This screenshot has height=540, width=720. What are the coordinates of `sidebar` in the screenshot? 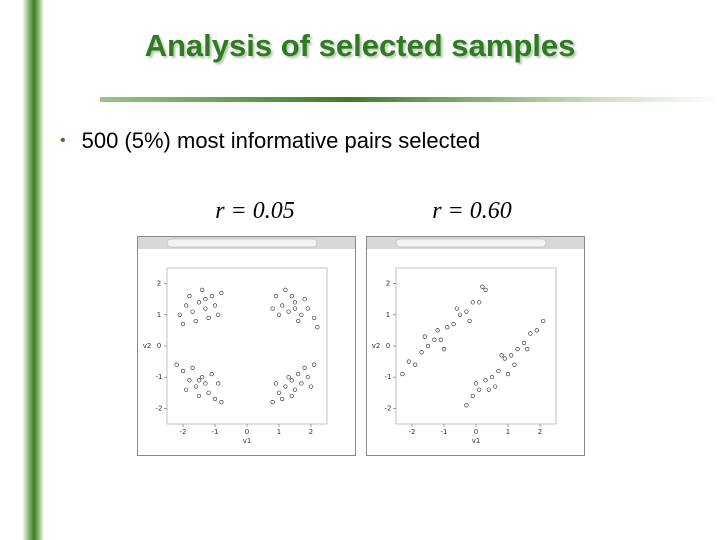 It's located at (33, 270).